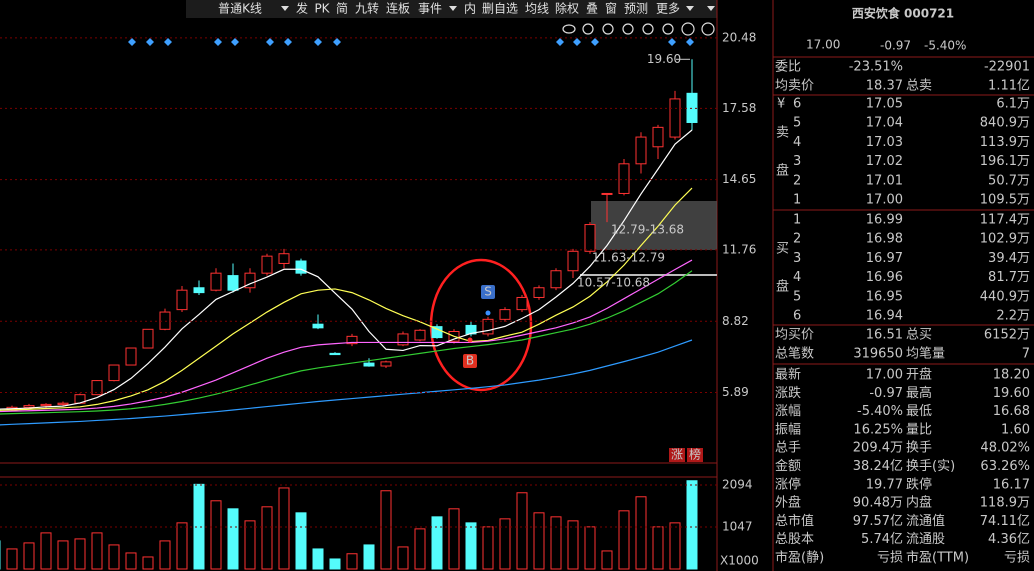 Image resolution: width=1034 pixels, height=571 pixels. Describe the element at coordinates (302, 8) in the screenshot. I see `toolbar-item: 发` at that location.